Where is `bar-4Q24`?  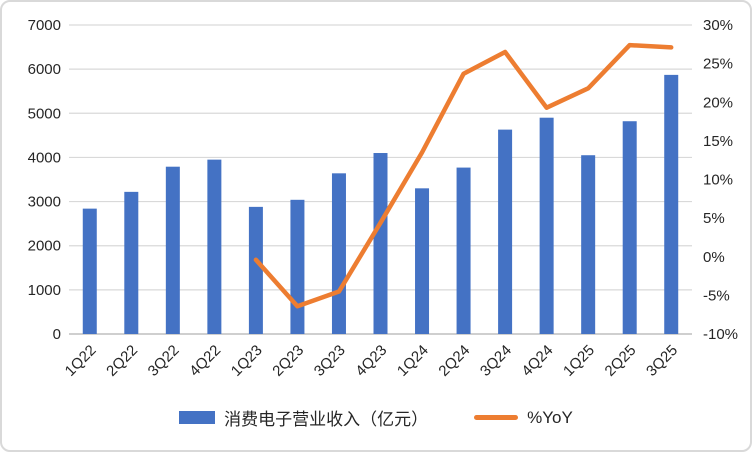
bar-4Q24 is located at coordinates (546, 225).